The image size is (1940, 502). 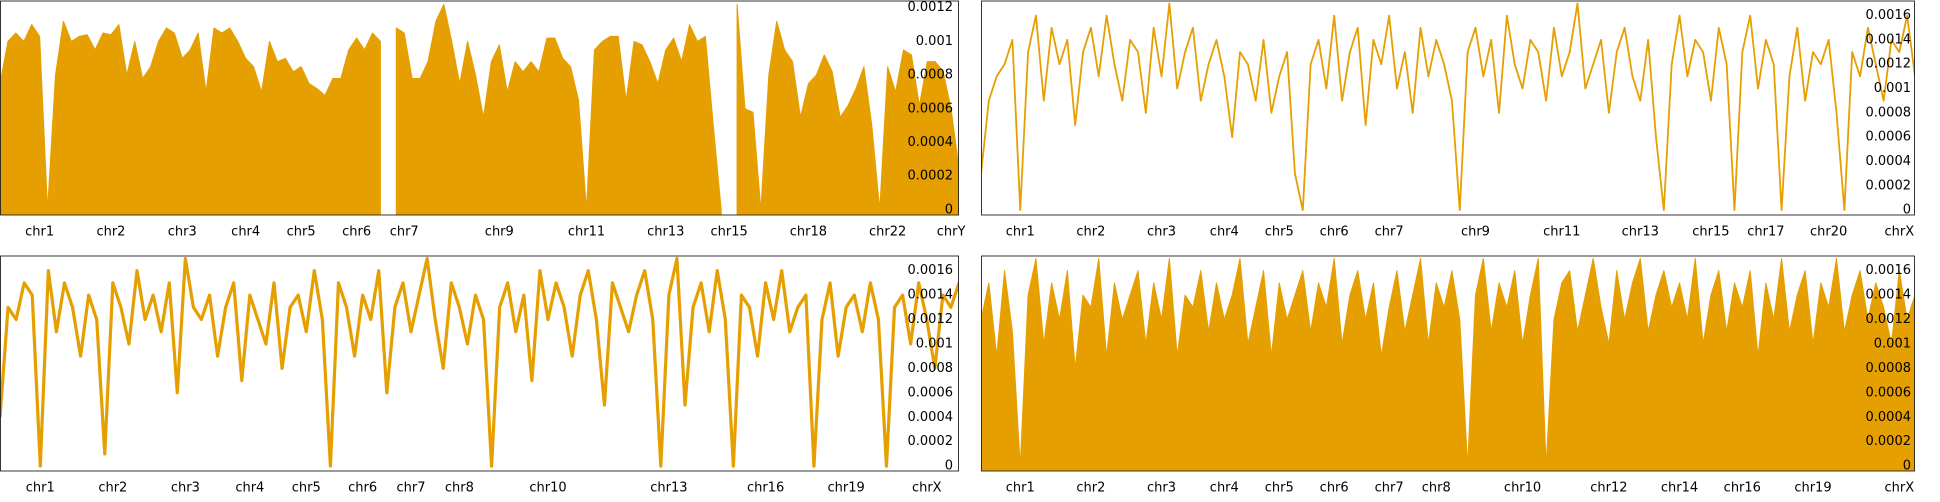 What do you see at coordinates (1765, 232) in the screenshot?
I see `x-tick-label: chr17` at bounding box center [1765, 232].